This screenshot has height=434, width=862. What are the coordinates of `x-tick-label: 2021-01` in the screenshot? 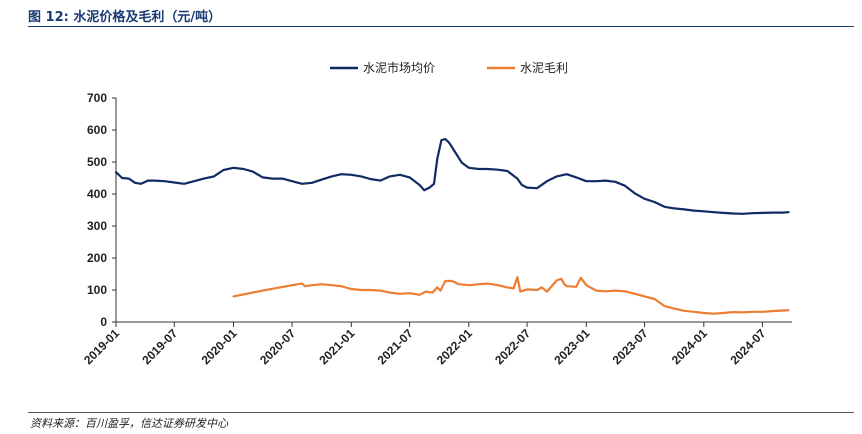 It's located at (336, 346).